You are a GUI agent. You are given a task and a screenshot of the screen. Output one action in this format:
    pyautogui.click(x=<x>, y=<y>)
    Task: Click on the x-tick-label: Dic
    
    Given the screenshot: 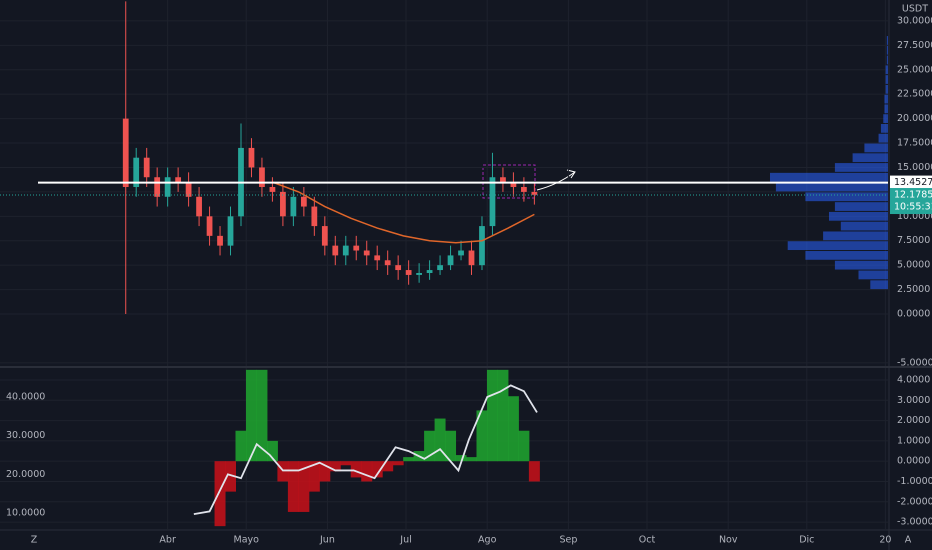 What is the action you would take?
    pyautogui.click(x=806, y=540)
    